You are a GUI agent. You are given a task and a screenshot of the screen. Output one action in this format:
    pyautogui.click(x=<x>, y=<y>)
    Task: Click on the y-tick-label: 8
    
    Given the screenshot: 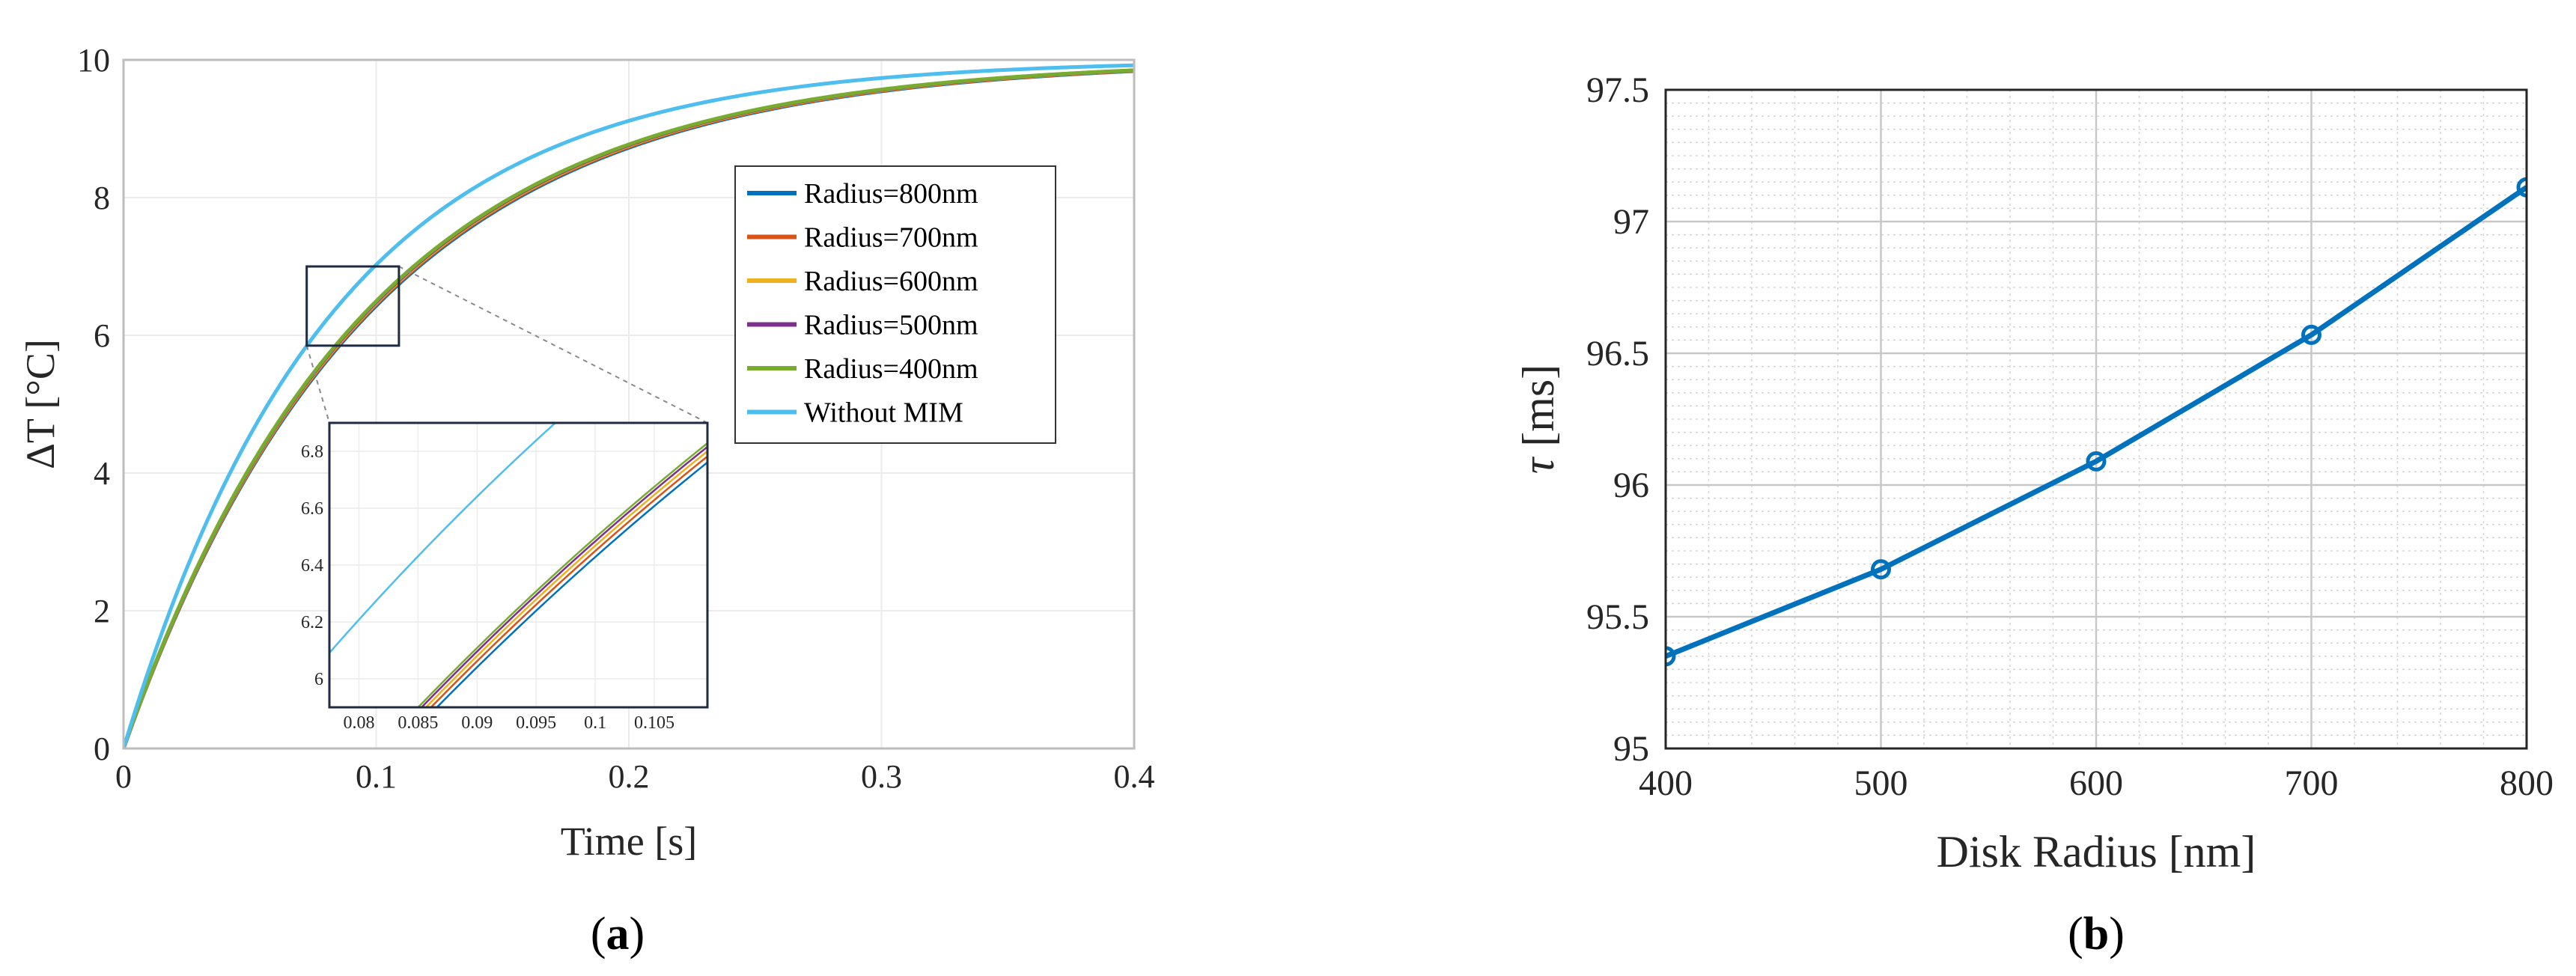 What is the action you would take?
    pyautogui.click(x=102, y=198)
    